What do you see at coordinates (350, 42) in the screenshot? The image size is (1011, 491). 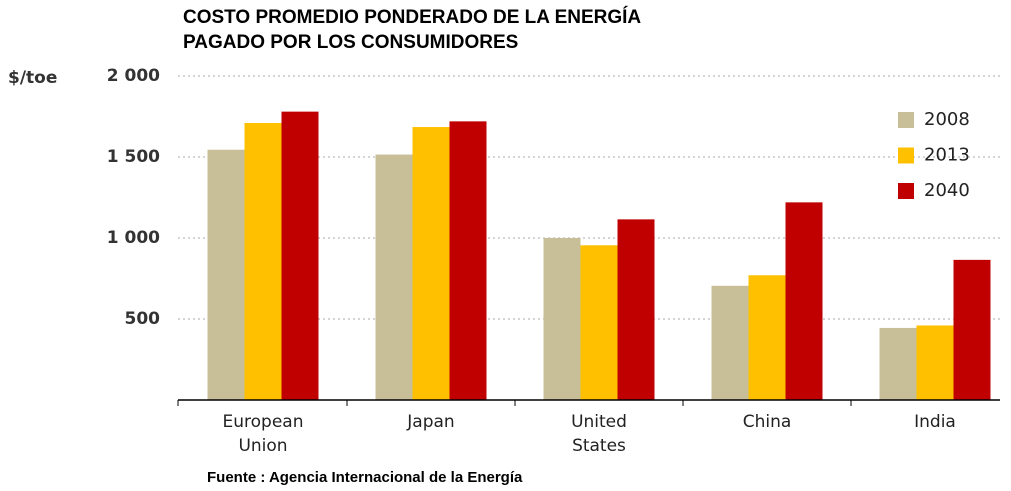 I see `chart-title: PAGADO POR LOS CONSUMIDORES` at bounding box center [350, 42].